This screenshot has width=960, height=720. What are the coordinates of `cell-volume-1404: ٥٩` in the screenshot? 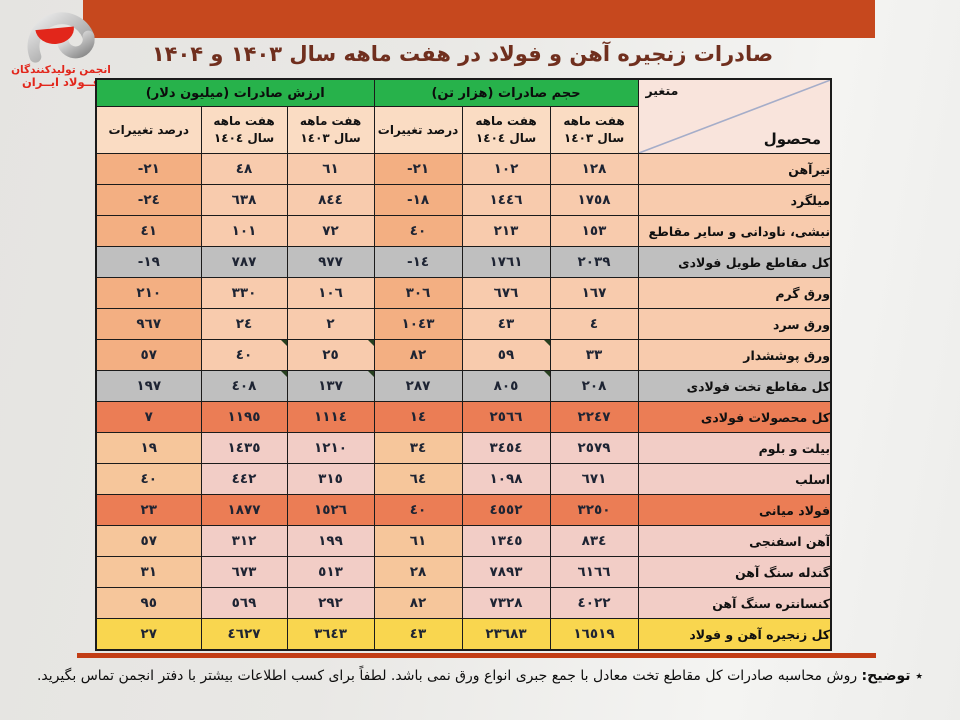 It's located at (506, 355).